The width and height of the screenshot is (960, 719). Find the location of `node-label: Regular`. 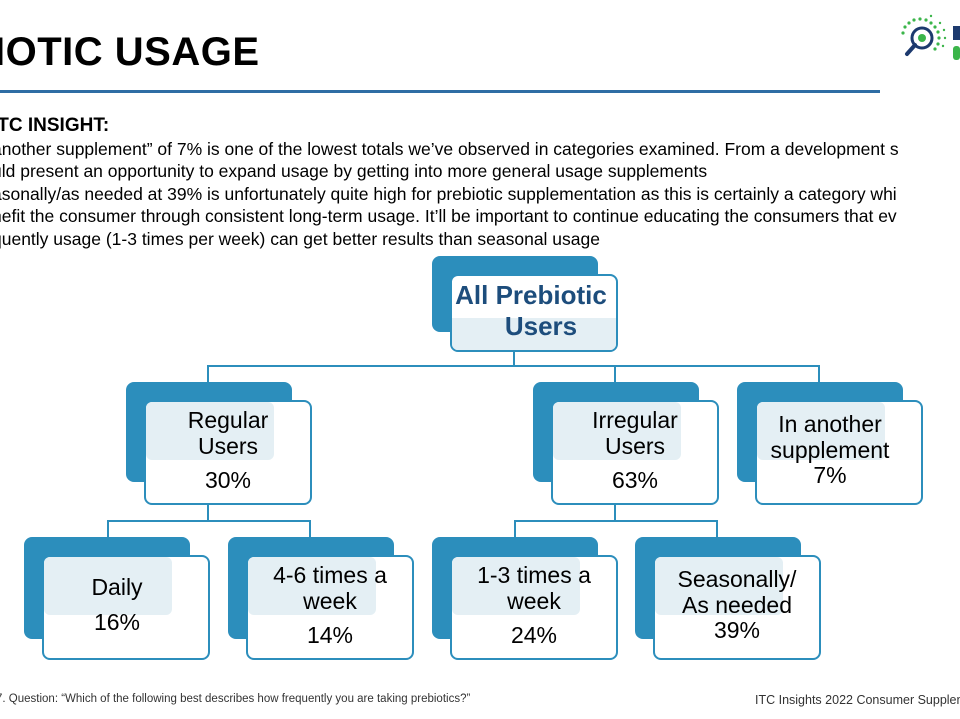

node-label: Regular is located at coordinates (228, 420).